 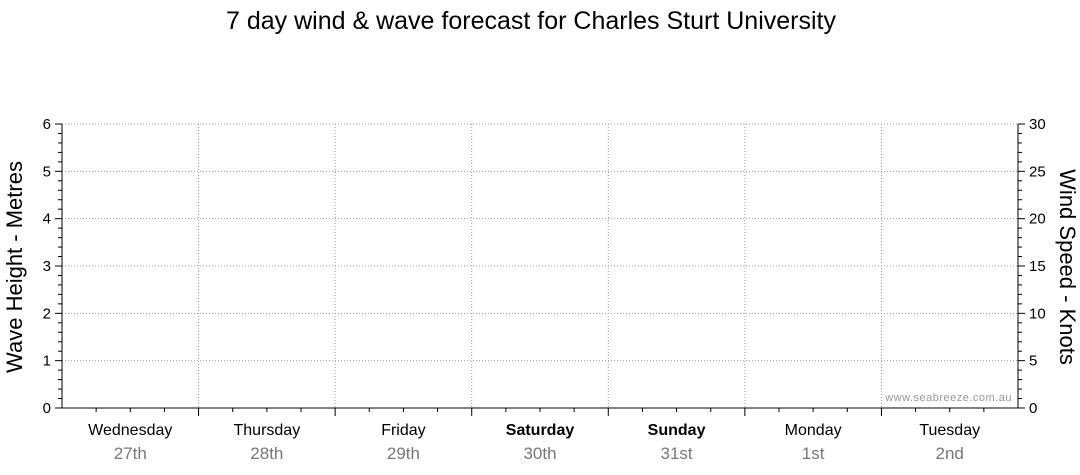 I want to click on left-axis-ticks: 0 1 2 3 4 5 6, so click(x=52, y=266).